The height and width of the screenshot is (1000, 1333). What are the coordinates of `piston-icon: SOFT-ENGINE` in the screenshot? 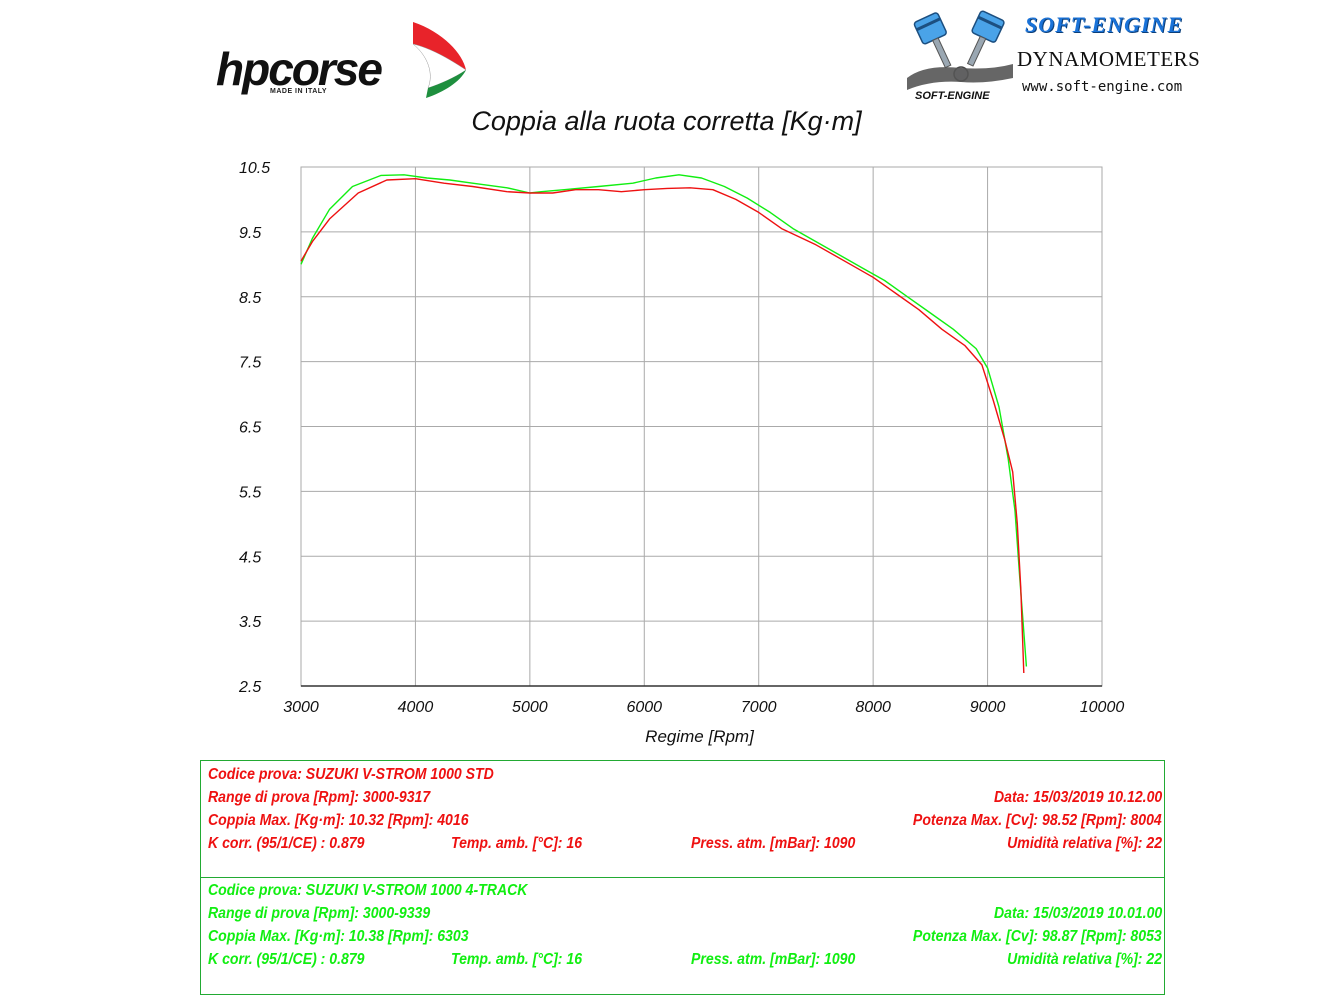 It's located at (960, 56).